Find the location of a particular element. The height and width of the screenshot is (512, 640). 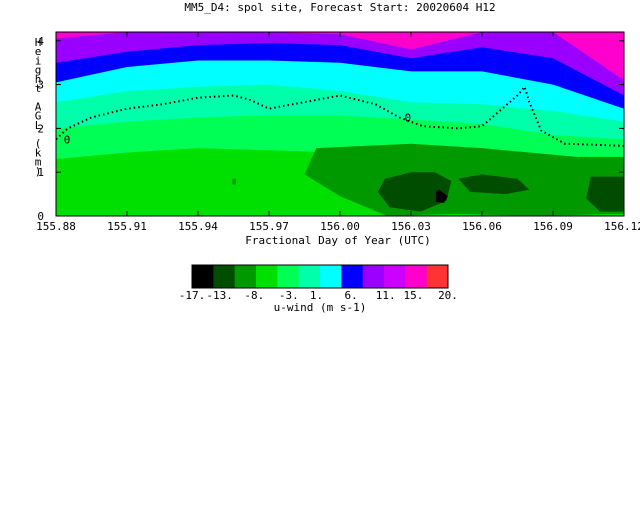

y-tick-label: 4 is located at coordinates (40, 41).